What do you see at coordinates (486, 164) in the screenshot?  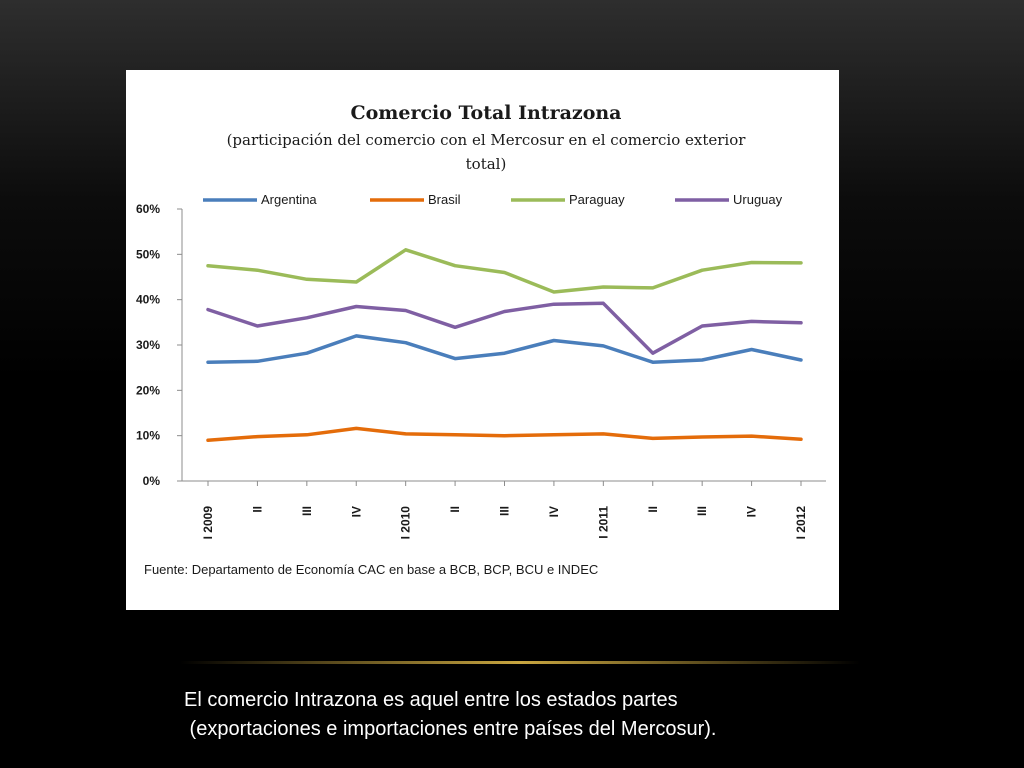 I see `chart-subtitle-line2: total)` at bounding box center [486, 164].